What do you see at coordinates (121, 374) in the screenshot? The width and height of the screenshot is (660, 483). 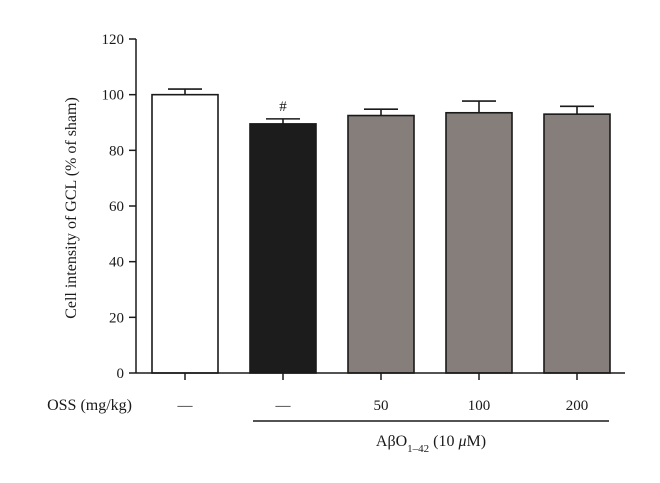 I see `y-tick-label: 0` at bounding box center [121, 374].